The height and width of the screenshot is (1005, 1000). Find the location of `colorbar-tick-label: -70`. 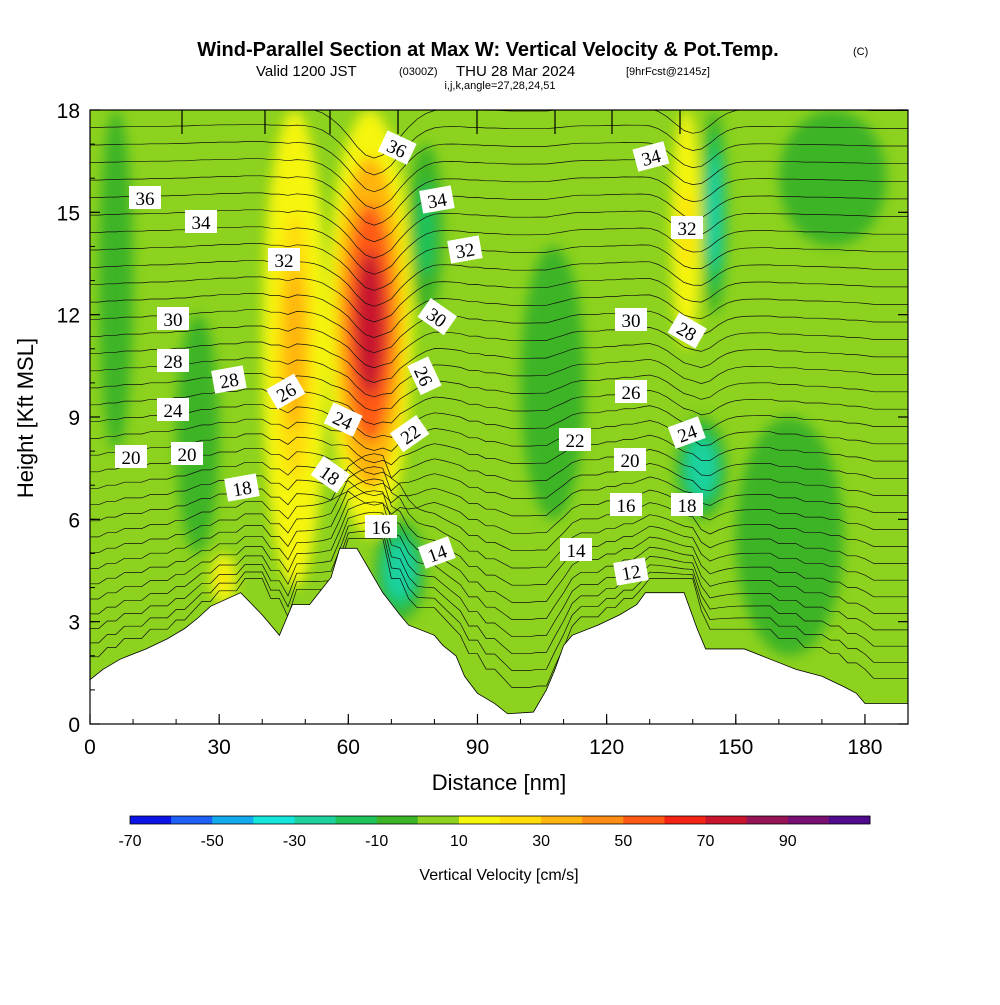

colorbar-tick-label: -70 is located at coordinates (129, 841).